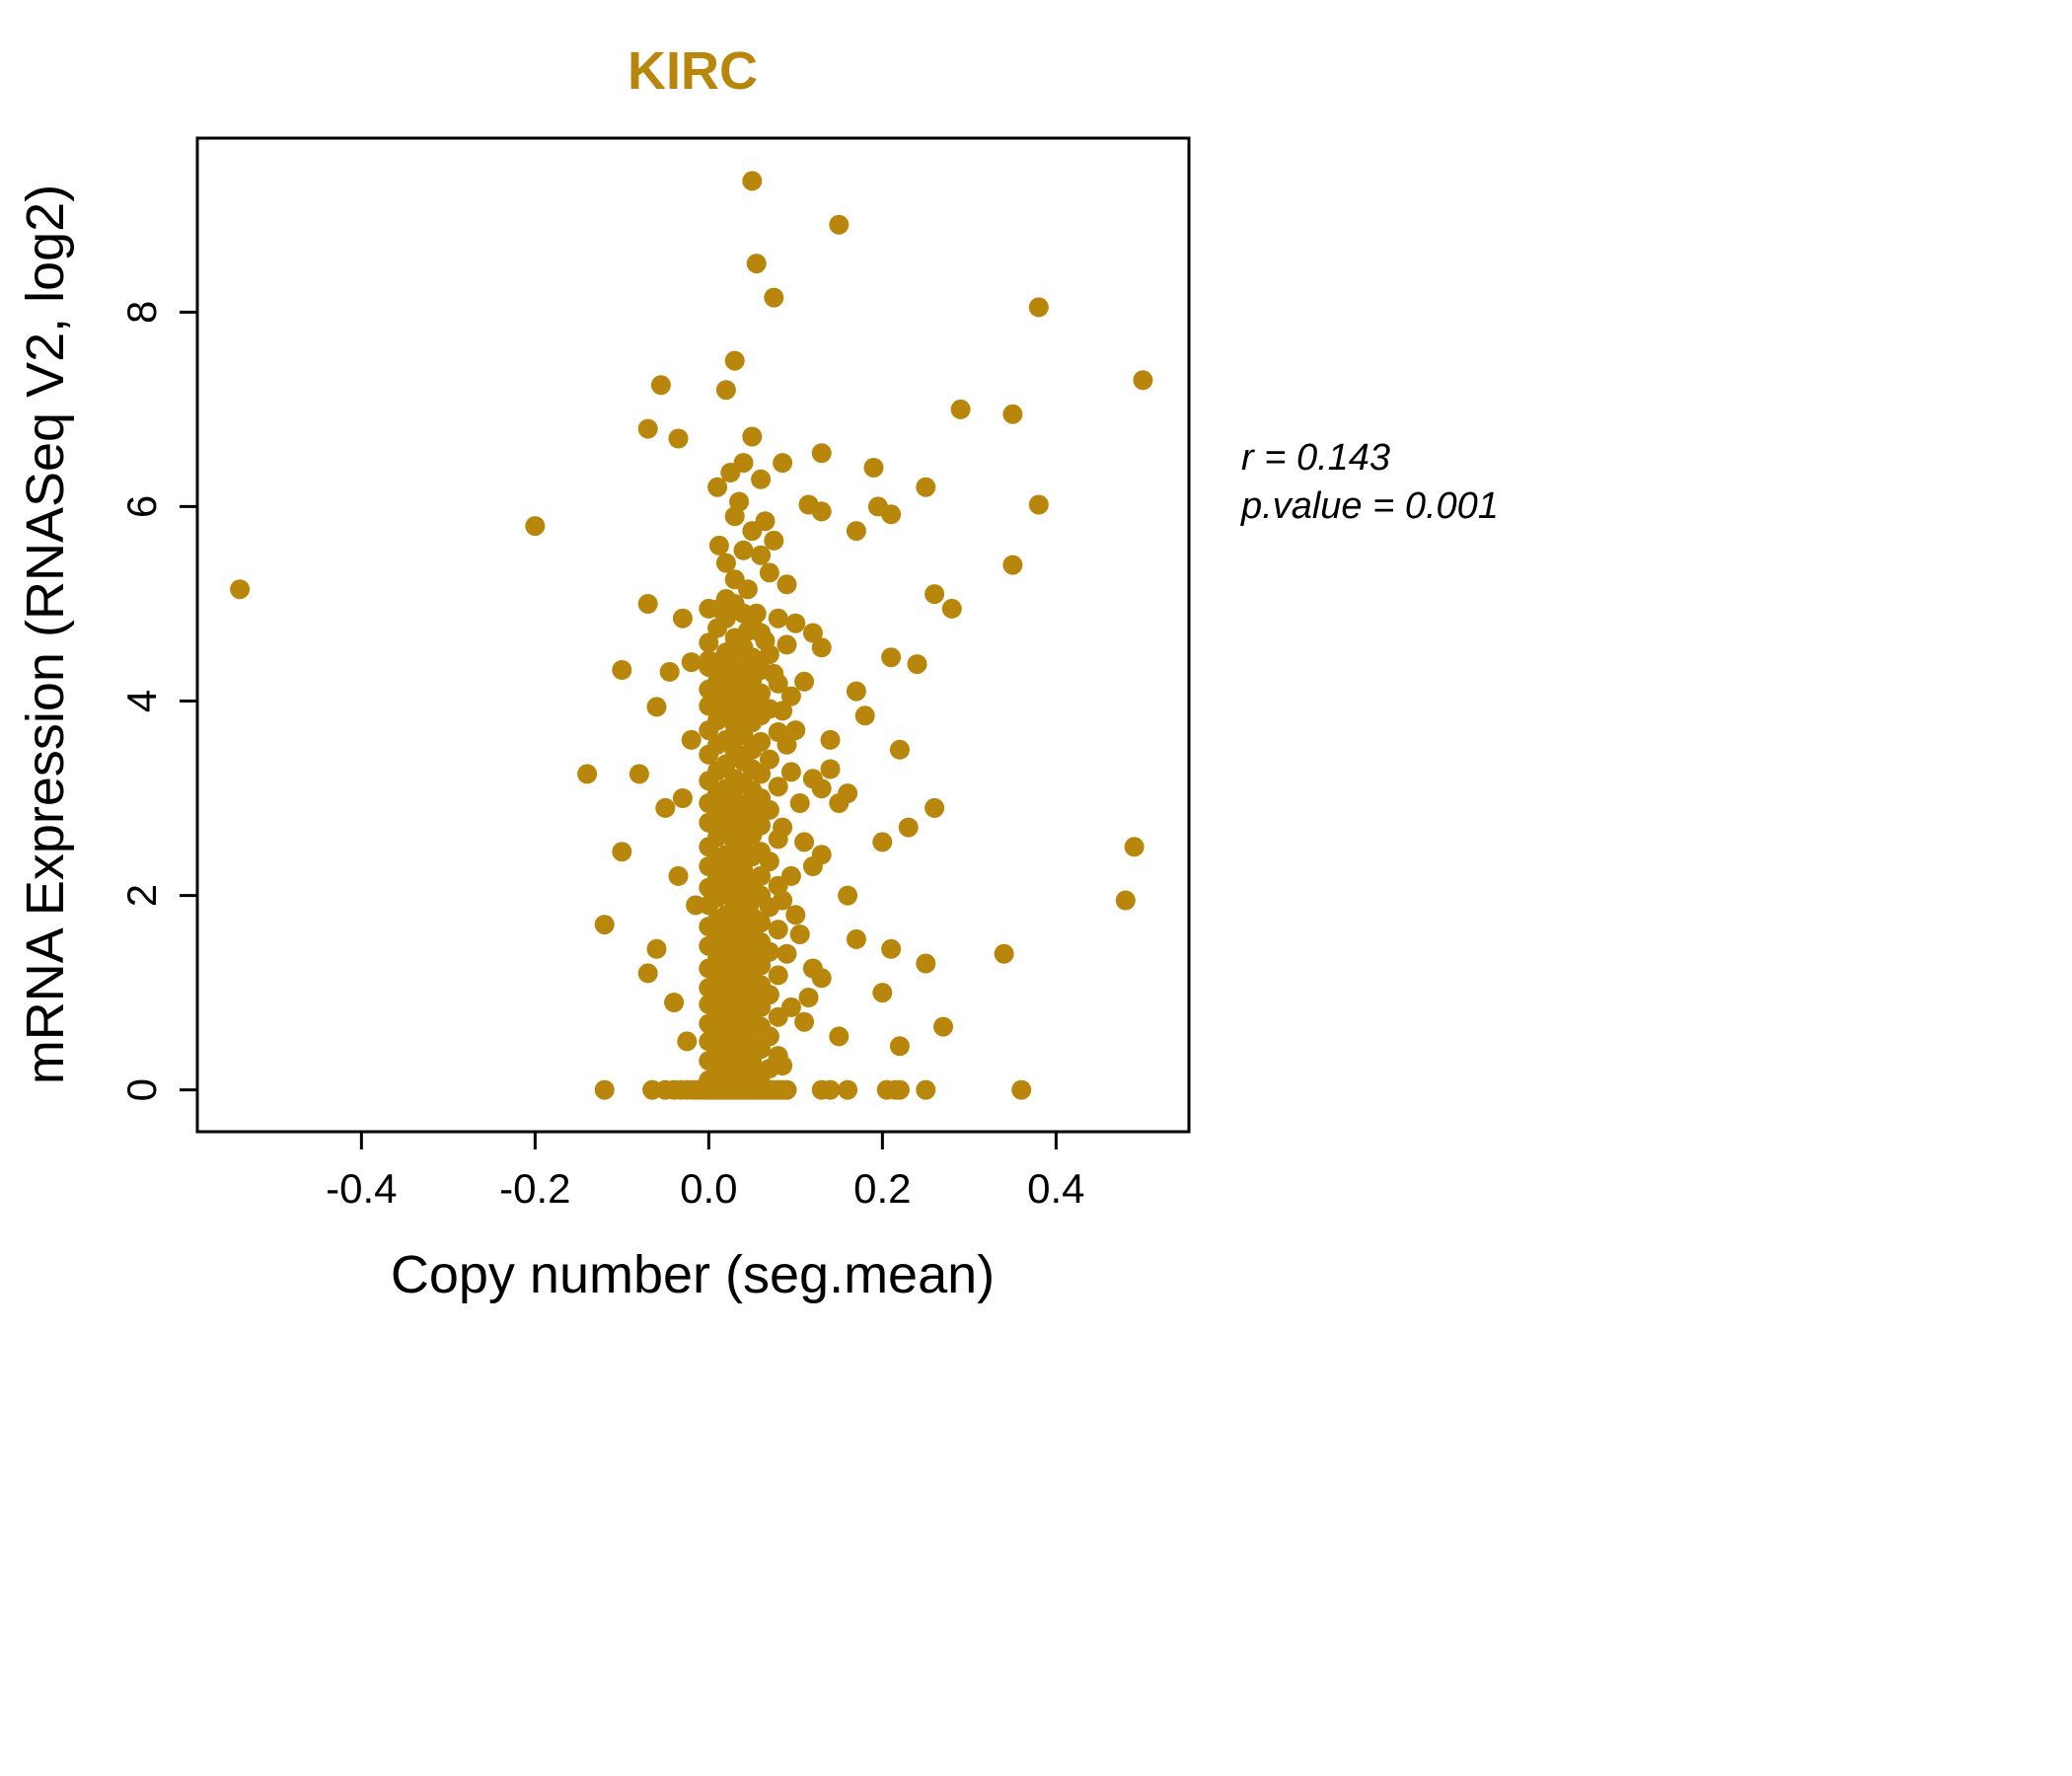  Describe the element at coordinates (1370, 506) in the screenshot. I see `p-value-text: p.value = 0.001` at that location.